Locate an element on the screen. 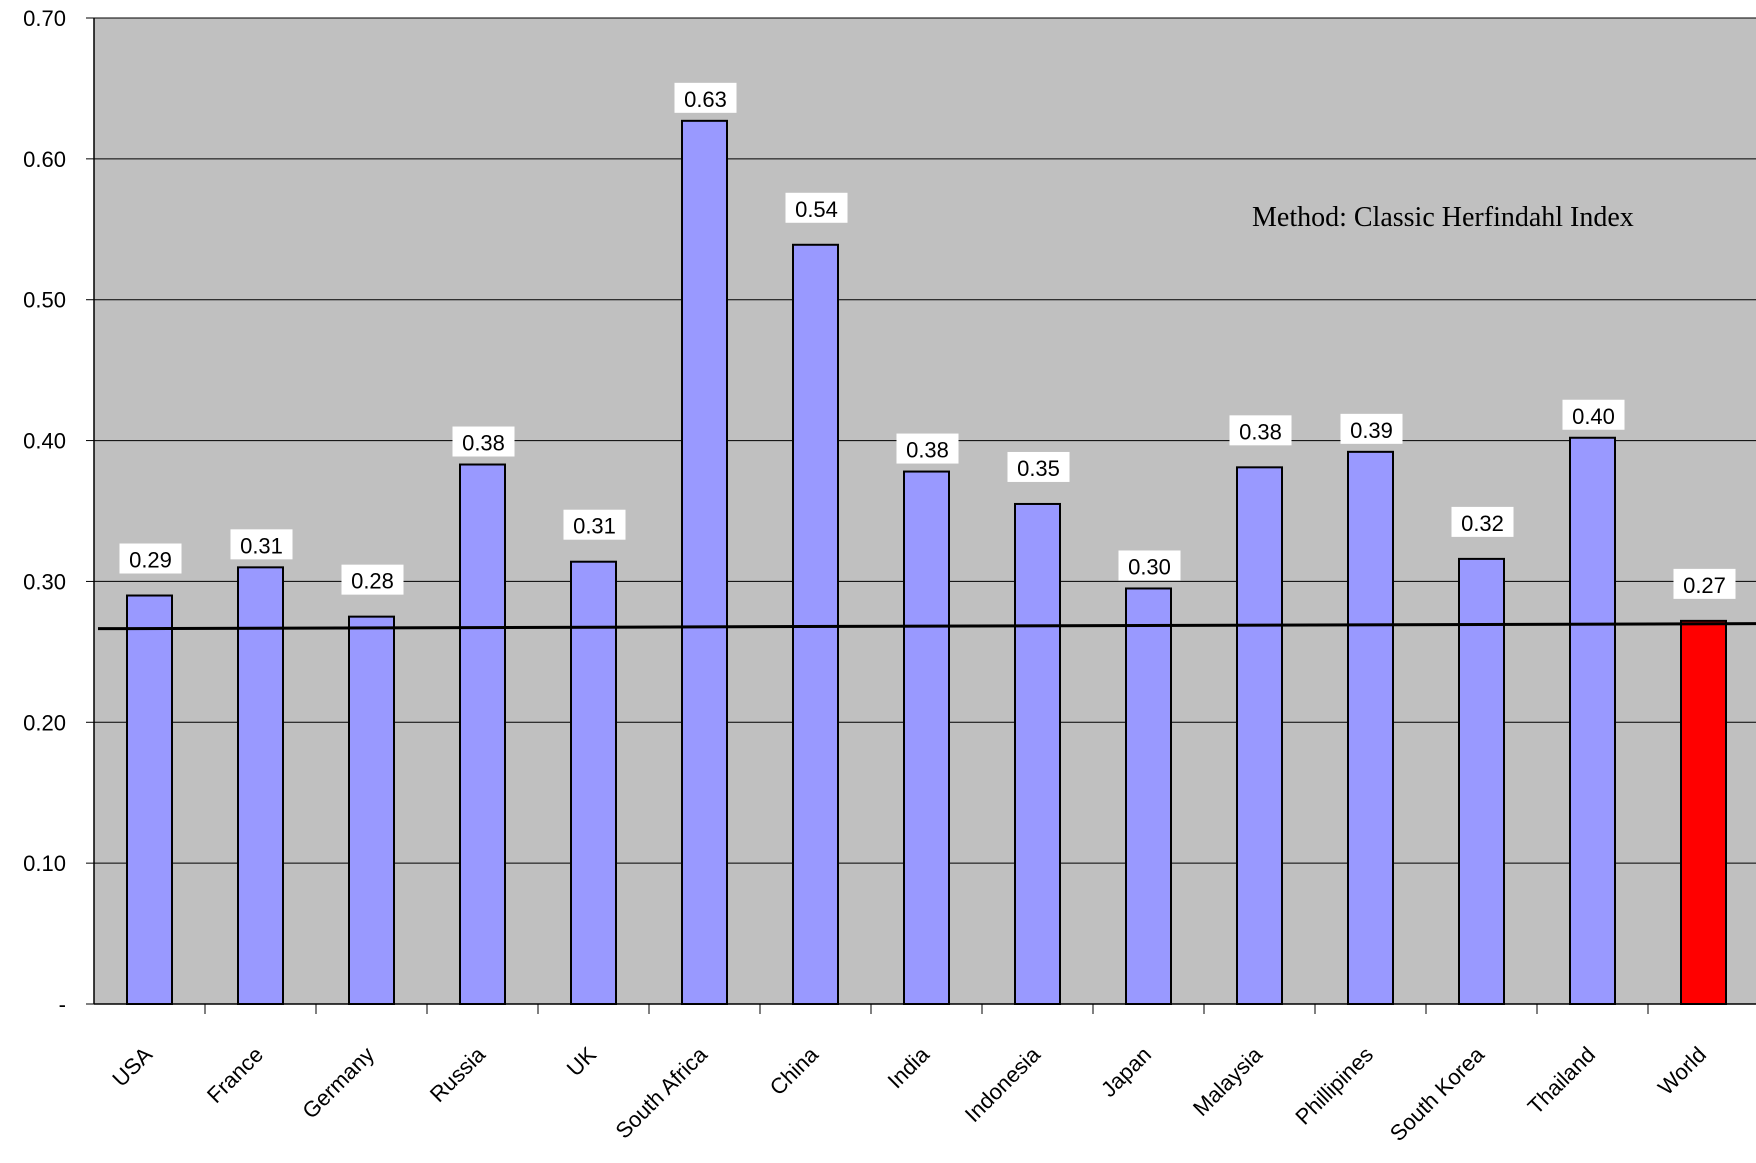 The width and height of the screenshot is (1756, 1163). bar-world is located at coordinates (1703, 812).